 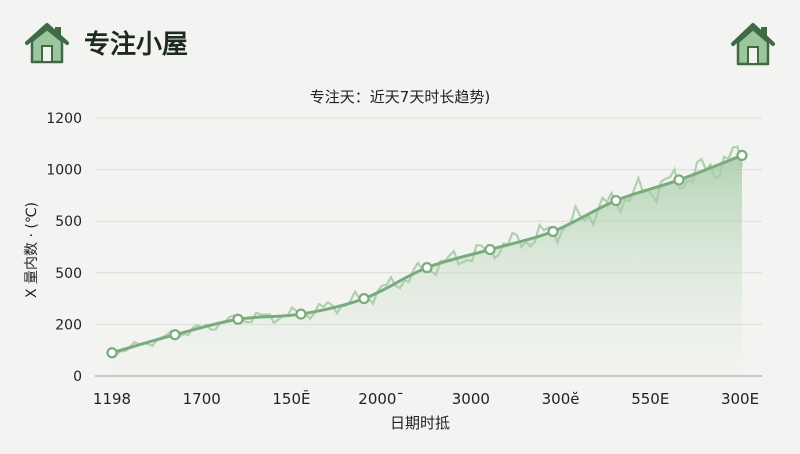 What do you see at coordinates (381, 399) in the screenshot?
I see `x-tick-label: 2000ˉ` at bounding box center [381, 399].